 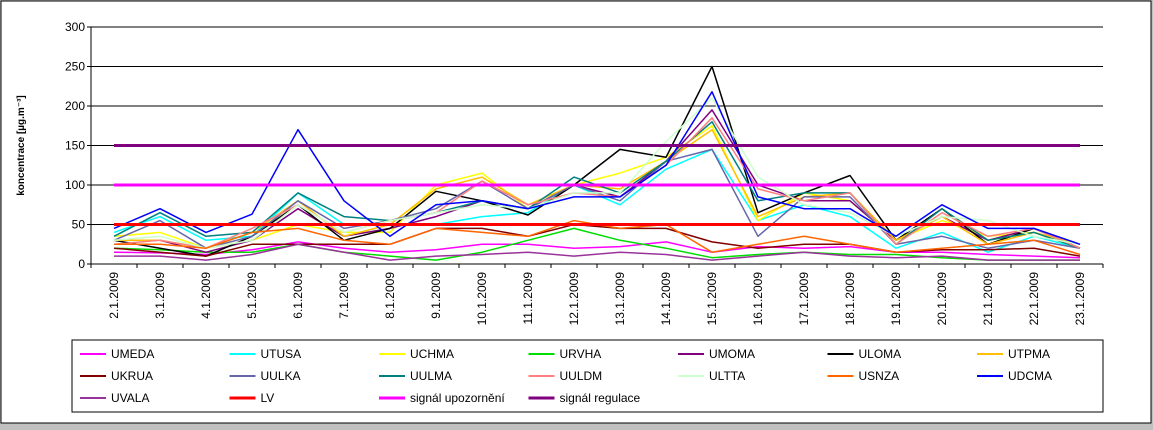 What do you see at coordinates (880, 354) in the screenshot?
I see `legend-label: ULOMA` at bounding box center [880, 354].